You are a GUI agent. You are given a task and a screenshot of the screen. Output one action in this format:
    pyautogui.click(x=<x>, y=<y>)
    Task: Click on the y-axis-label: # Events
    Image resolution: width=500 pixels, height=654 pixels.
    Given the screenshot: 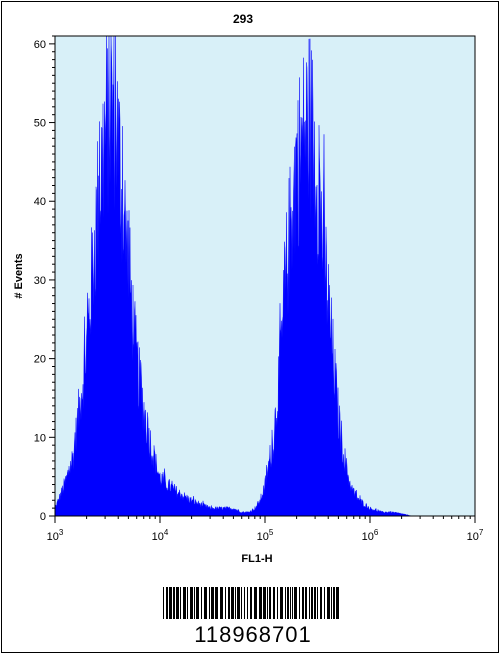 What is the action you would take?
    pyautogui.click(x=19, y=275)
    